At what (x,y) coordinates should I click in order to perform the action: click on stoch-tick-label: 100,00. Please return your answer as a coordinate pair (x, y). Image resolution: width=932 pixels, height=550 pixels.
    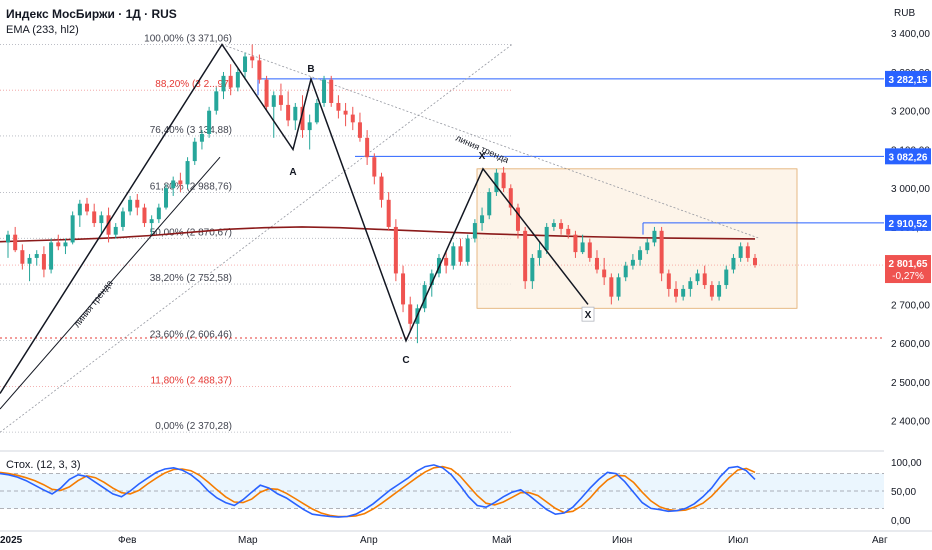
    Looking at the image, I should click on (906, 463).